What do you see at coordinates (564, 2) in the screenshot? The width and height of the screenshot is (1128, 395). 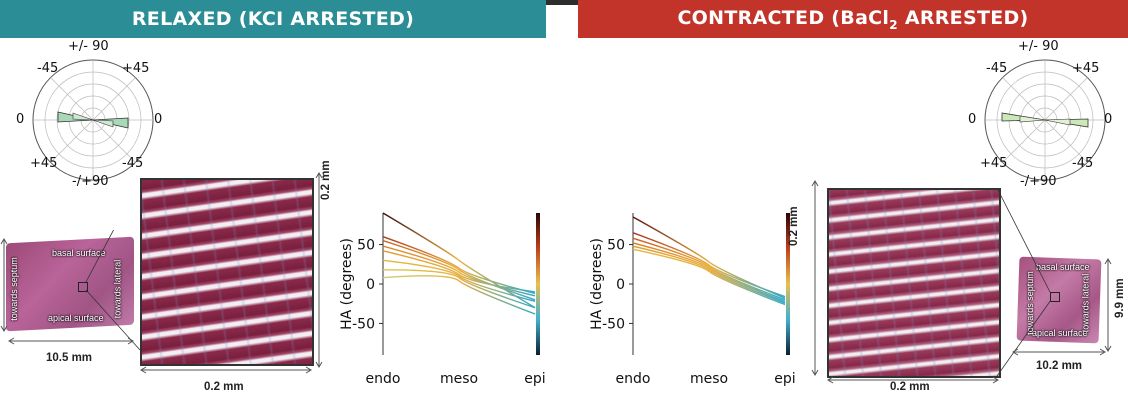 I see `top-strip` at bounding box center [564, 2].